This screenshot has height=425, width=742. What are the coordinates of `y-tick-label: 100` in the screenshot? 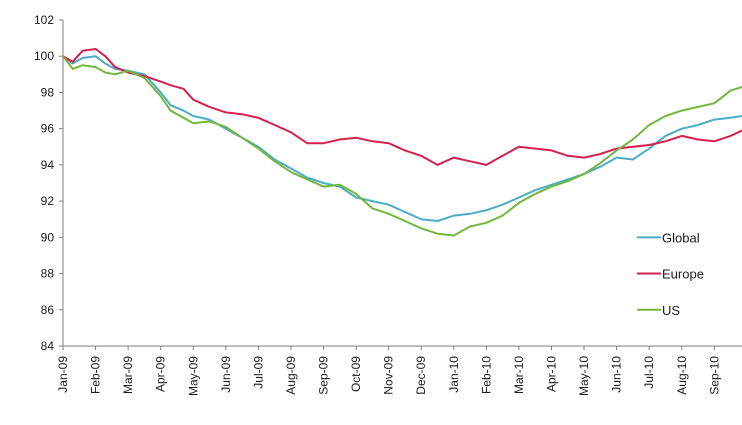 It's located at (44, 56).